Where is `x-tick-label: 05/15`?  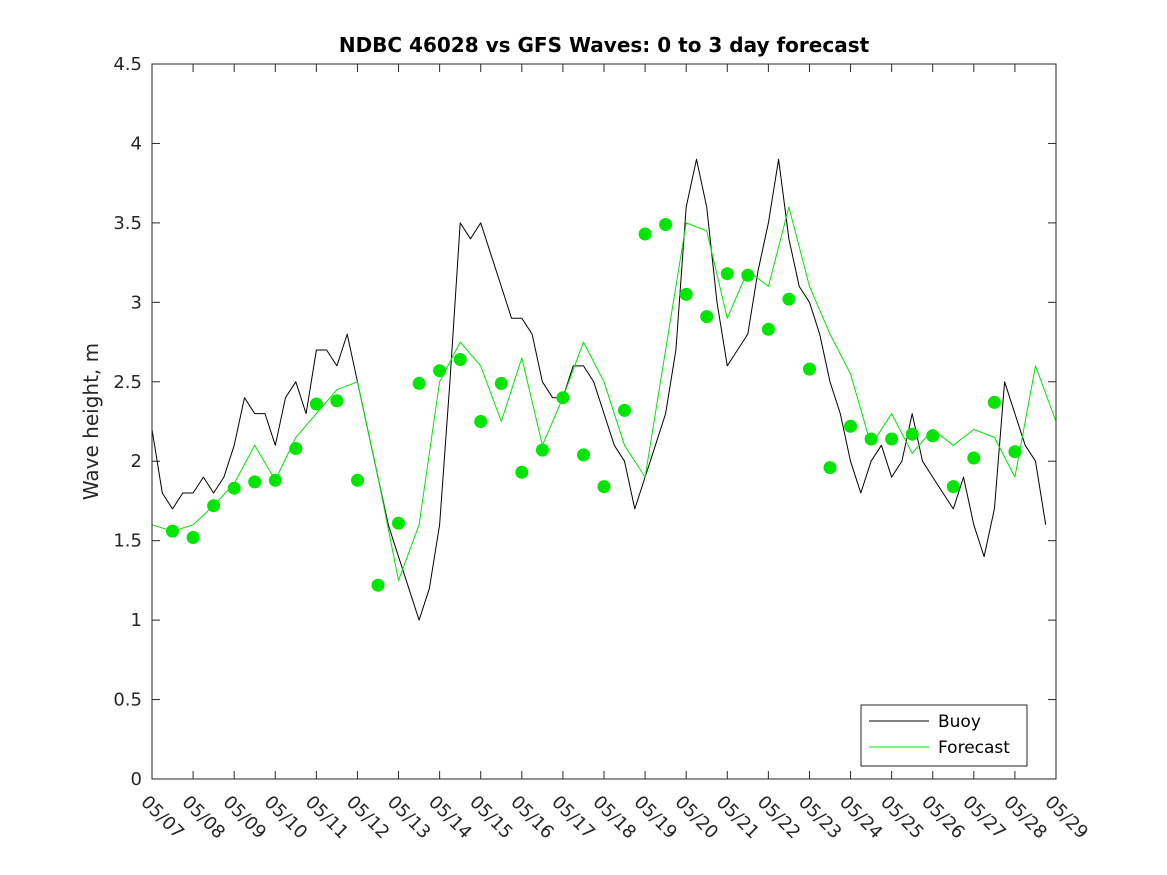 x-tick-label: 05/15 is located at coordinates (491, 818).